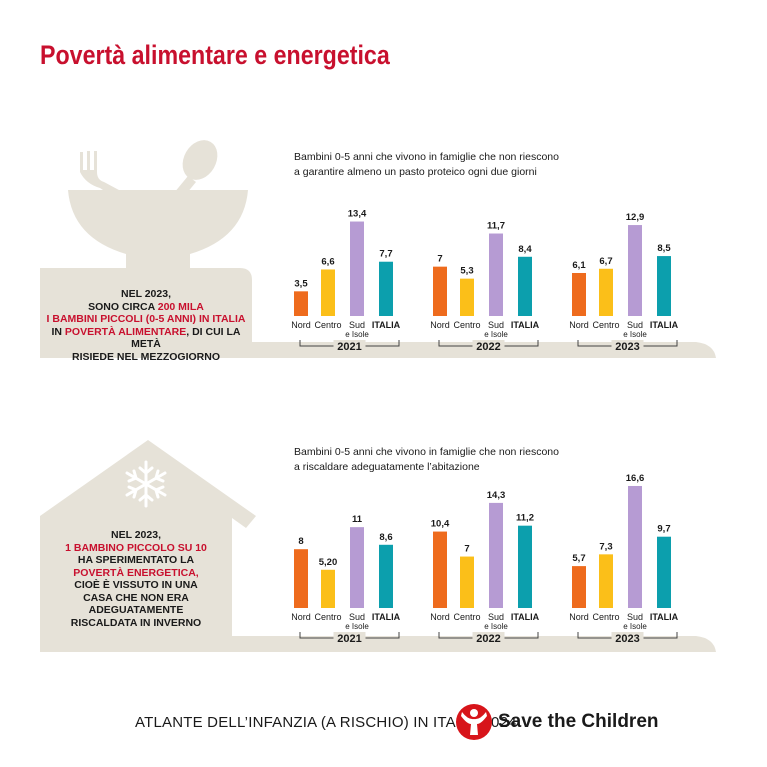 The image size is (767, 767). What do you see at coordinates (146, 484) in the screenshot?
I see `snowflake-icon` at bounding box center [146, 484].